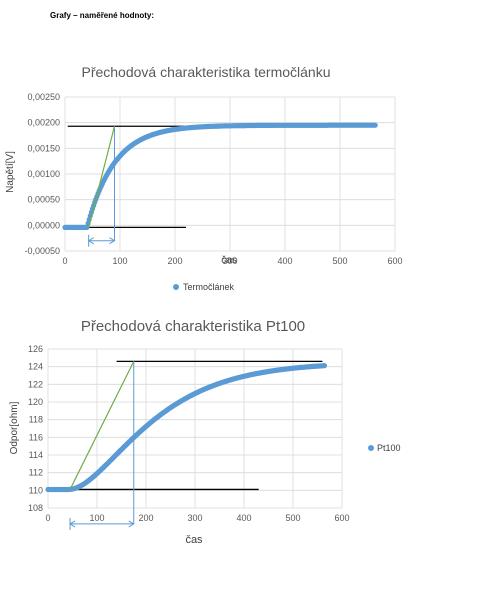  I want to click on legend: Pt100, so click(384, 448).